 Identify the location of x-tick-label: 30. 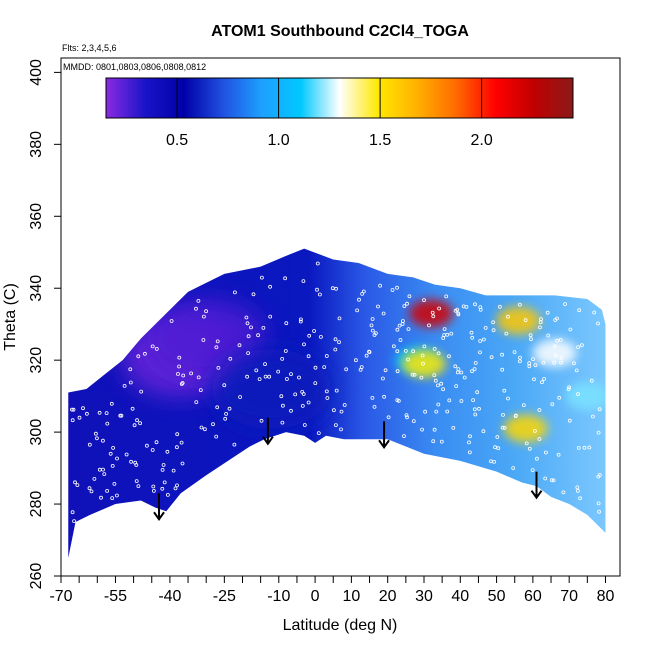
(424, 596).